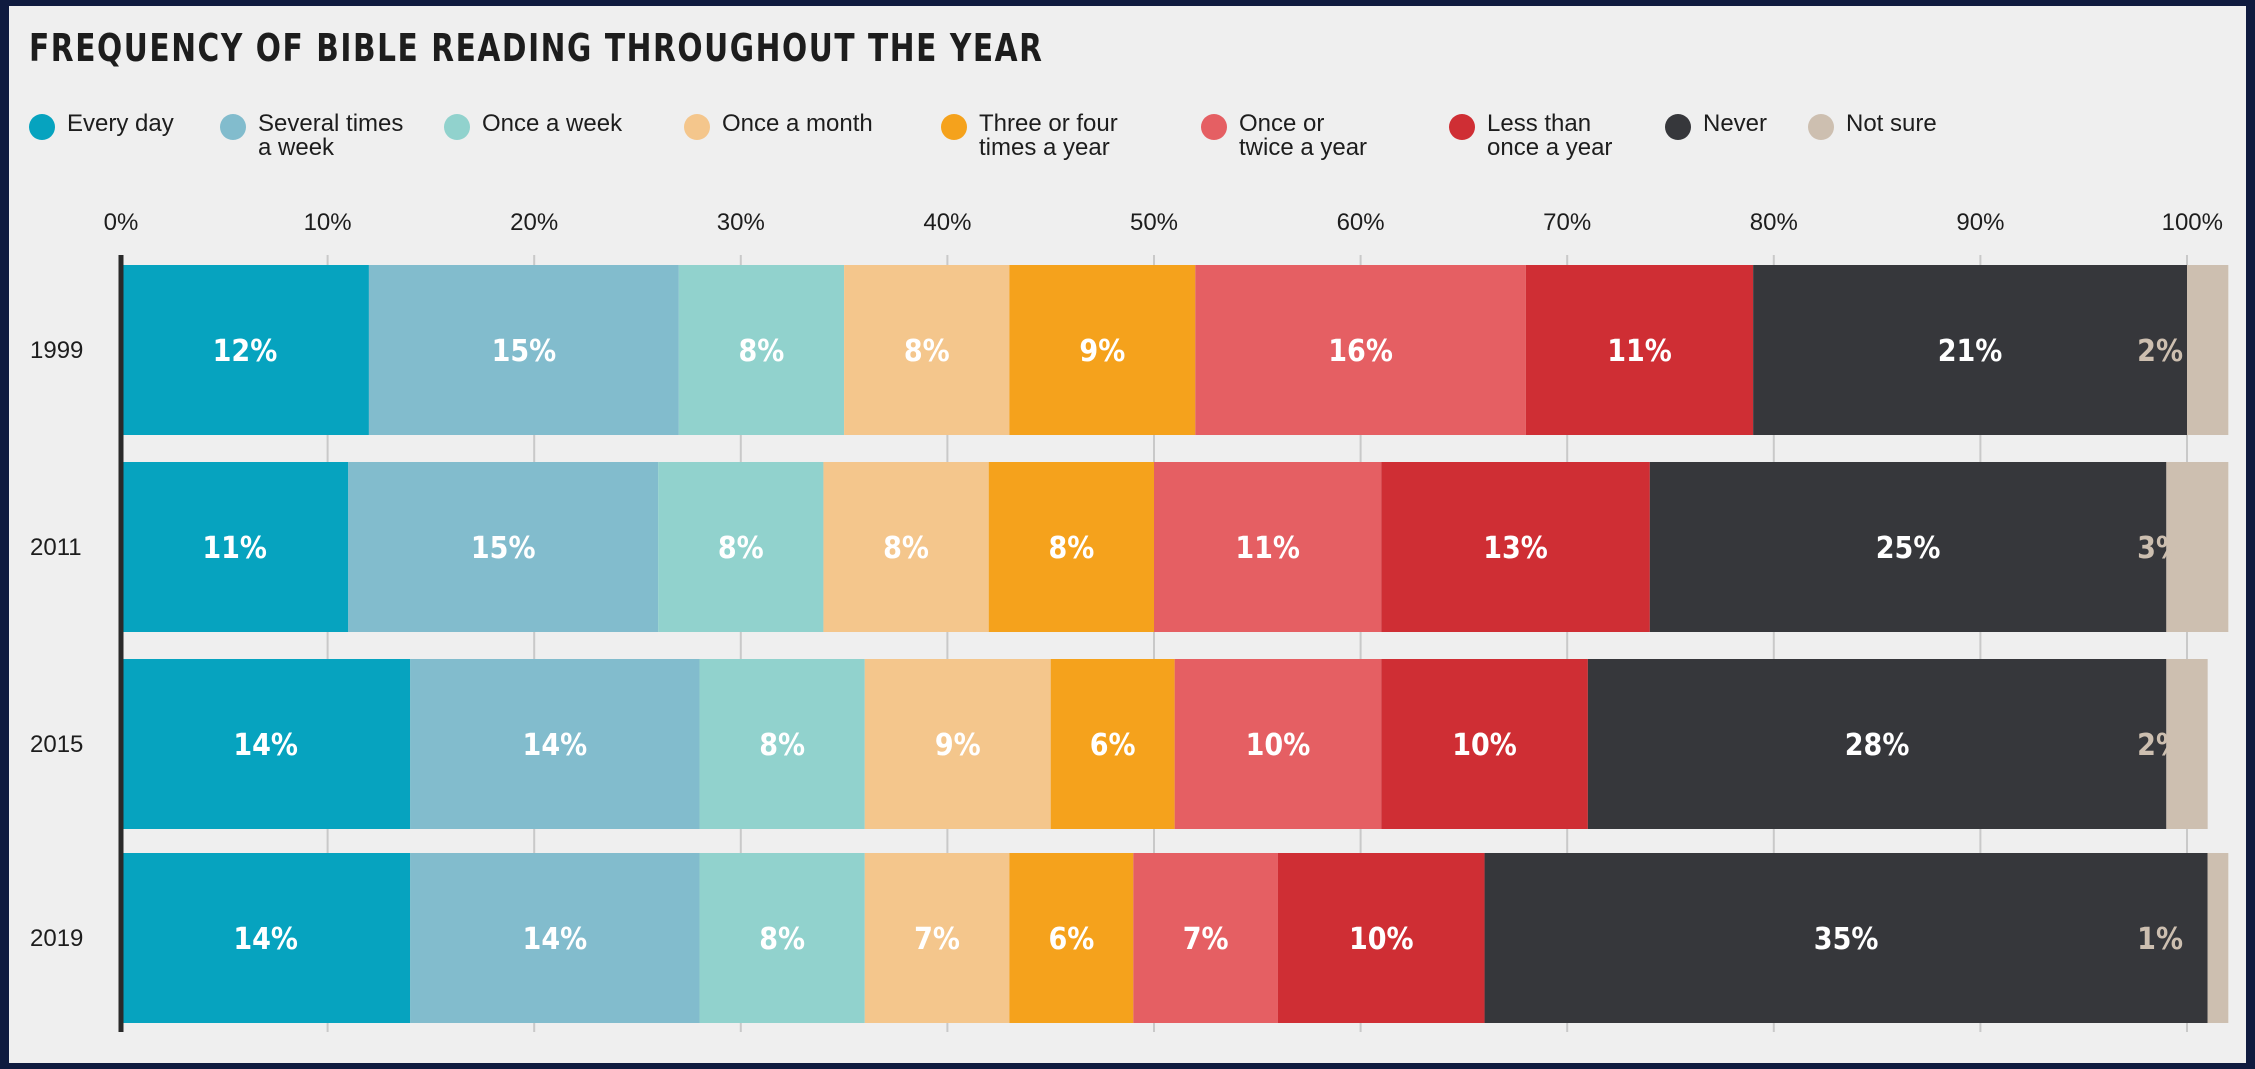  I want to click on bar-value-label: 13%, so click(1515, 548).